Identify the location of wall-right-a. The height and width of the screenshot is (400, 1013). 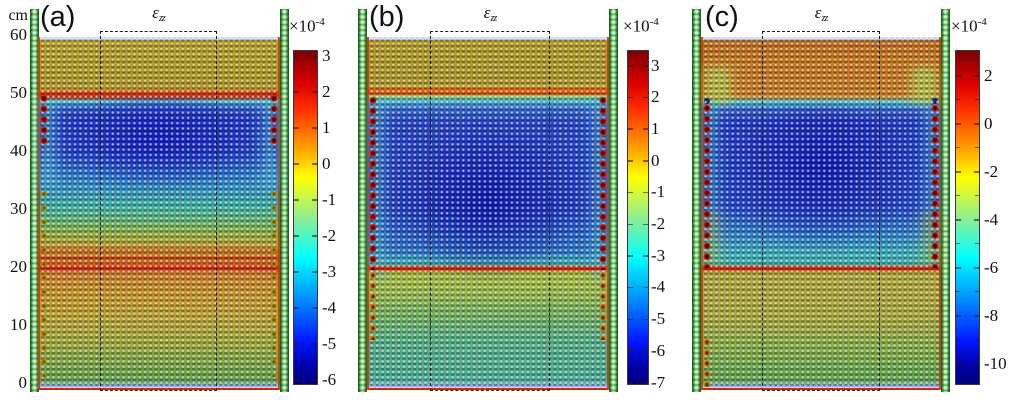
(284, 200).